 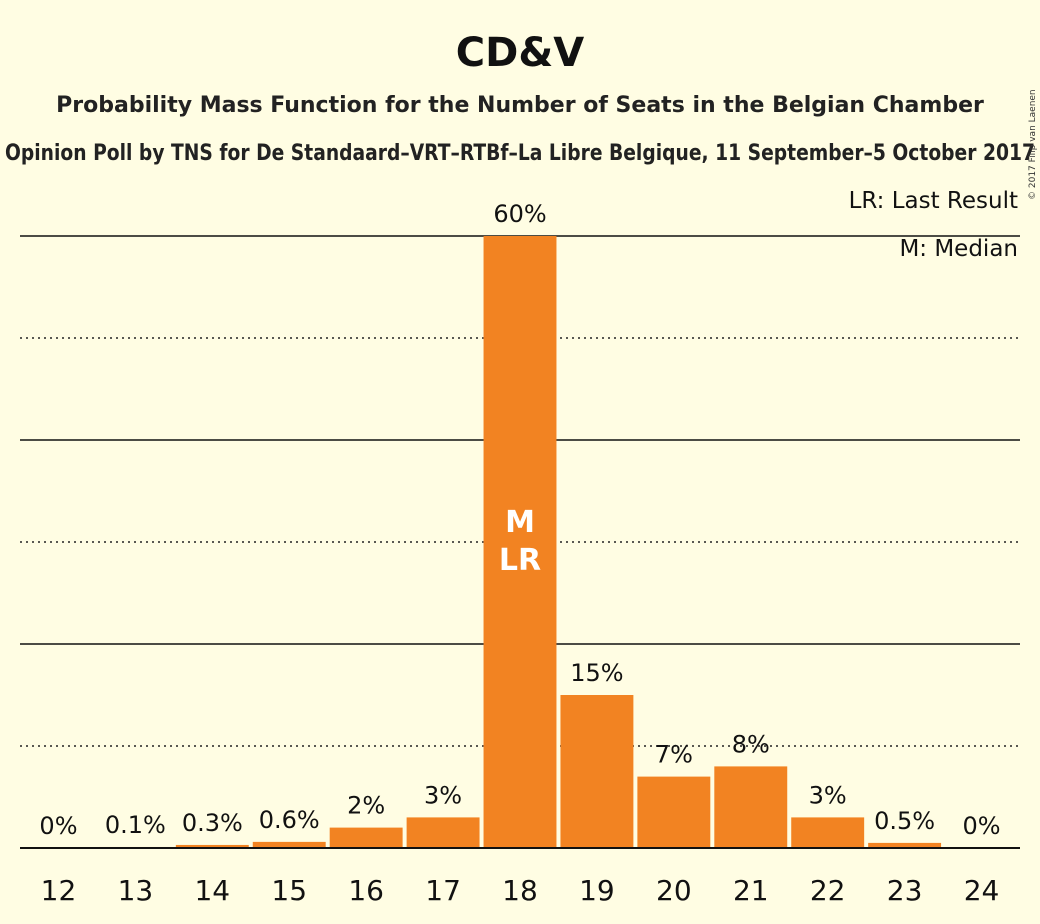 I want to click on bar-label-16: 2%, so click(x=366, y=806).